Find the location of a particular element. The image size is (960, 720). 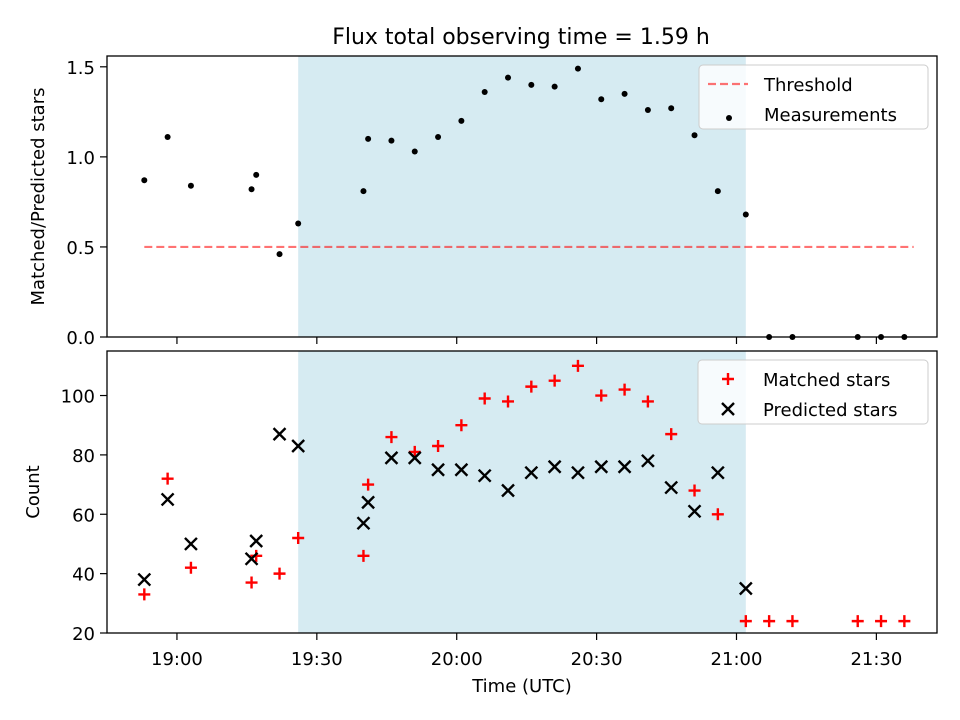

legend-label: Measurements is located at coordinates (830, 115).